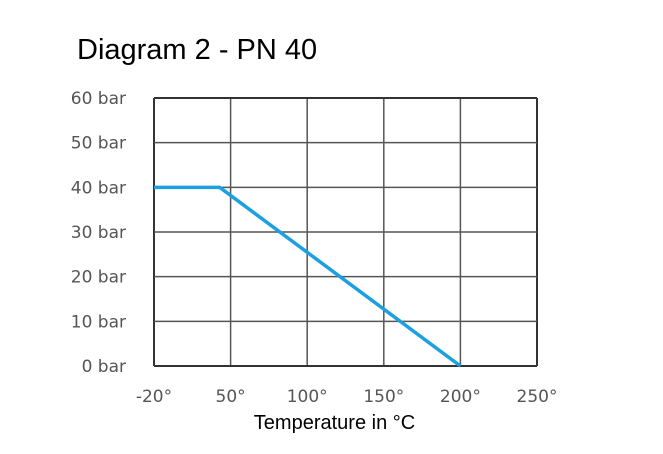  Describe the element at coordinates (307, 397) in the screenshot. I see `x-tick-label: 100°` at that location.